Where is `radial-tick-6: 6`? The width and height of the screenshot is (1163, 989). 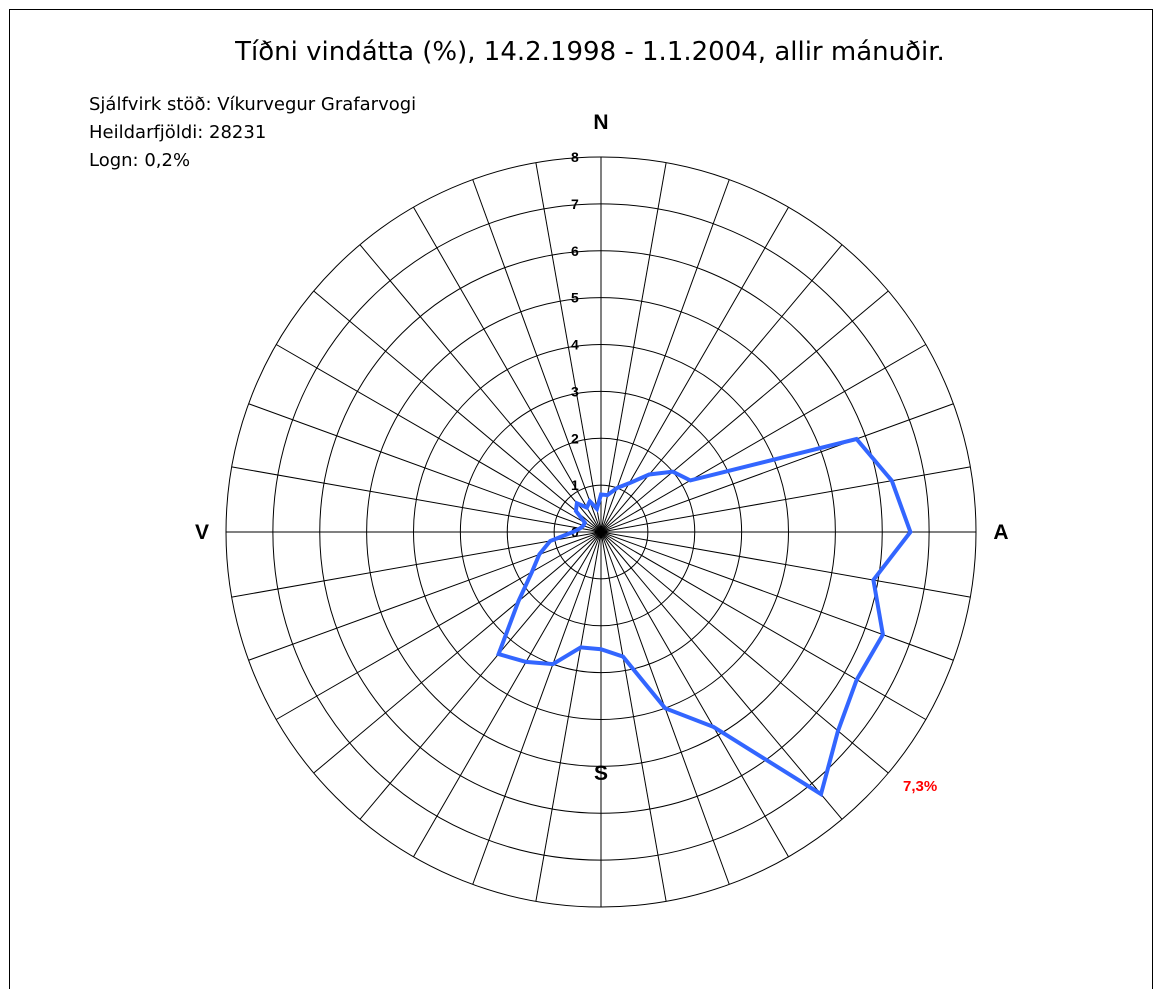 radial-tick-6: 6 is located at coordinates (575, 251).